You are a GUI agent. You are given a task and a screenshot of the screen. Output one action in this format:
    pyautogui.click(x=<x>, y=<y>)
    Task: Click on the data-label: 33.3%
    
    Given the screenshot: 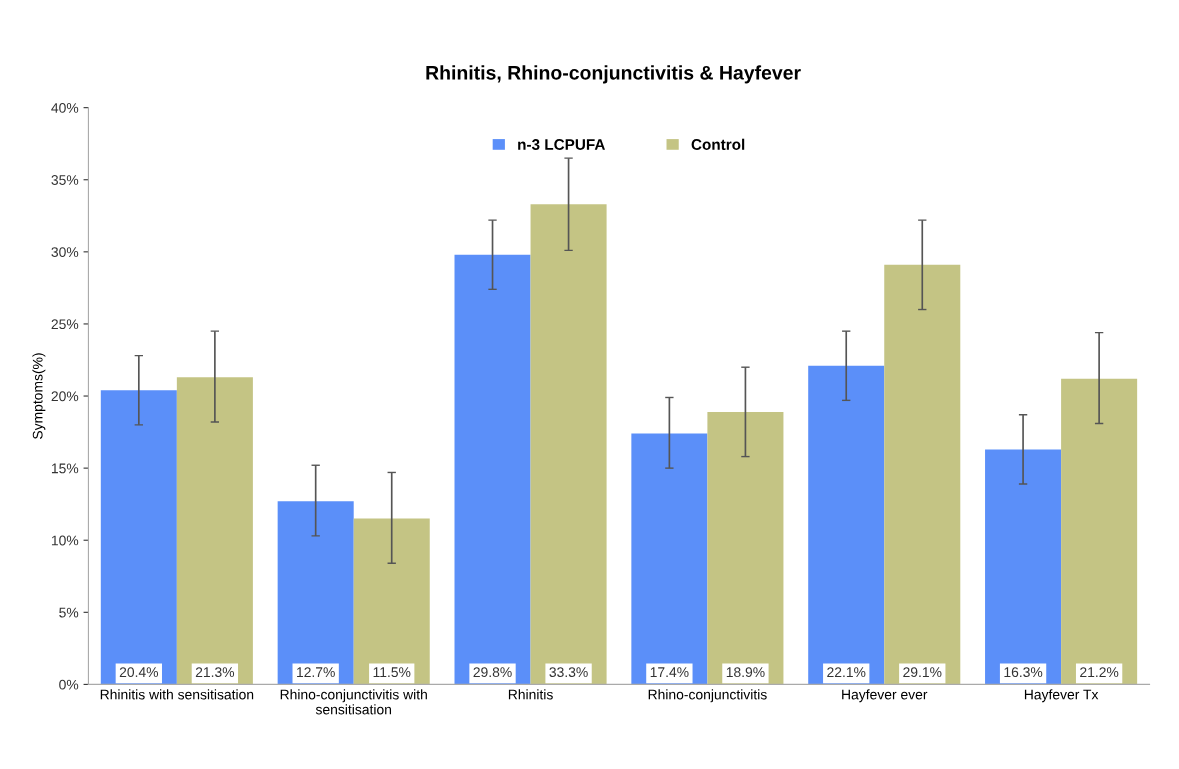 What is the action you would take?
    pyautogui.click(x=568, y=672)
    